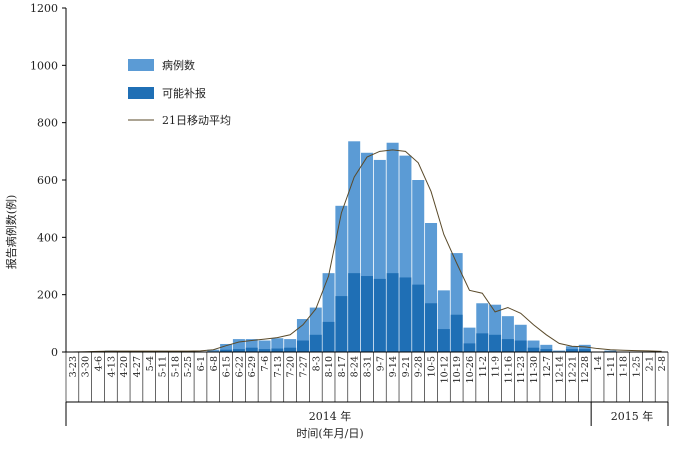 This screenshot has height=452, width=686. Describe the element at coordinates (368, 366) in the screenshot. I see `x-tick-label: 8-31` at that location.